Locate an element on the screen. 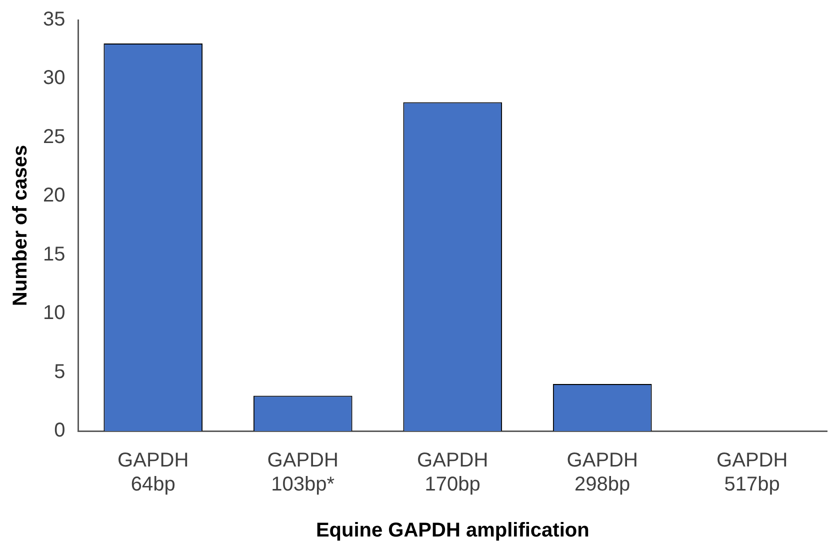  x-tick-label: GAPDH 298bp is located at coordinates (602, 473).